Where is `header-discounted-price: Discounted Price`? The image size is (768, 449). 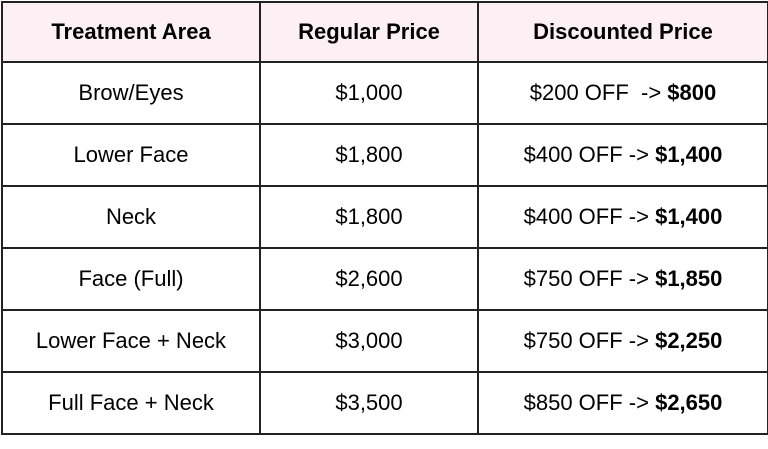 header-discounted-price: Discounted Price is located at coordinates (622, 32).